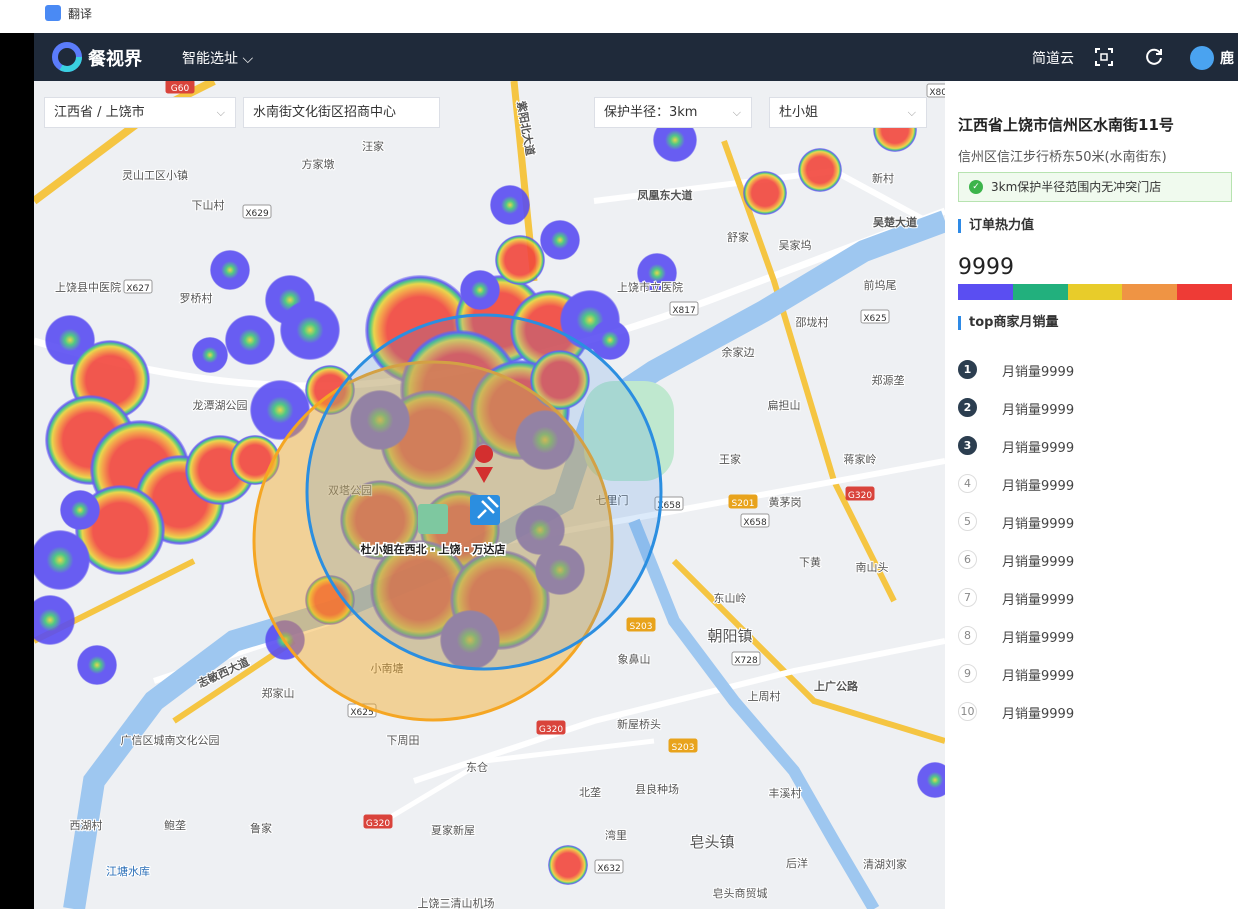 This screenshot has height=909, width=1238. I want to click on map-label: 王家, so click(730, 459).